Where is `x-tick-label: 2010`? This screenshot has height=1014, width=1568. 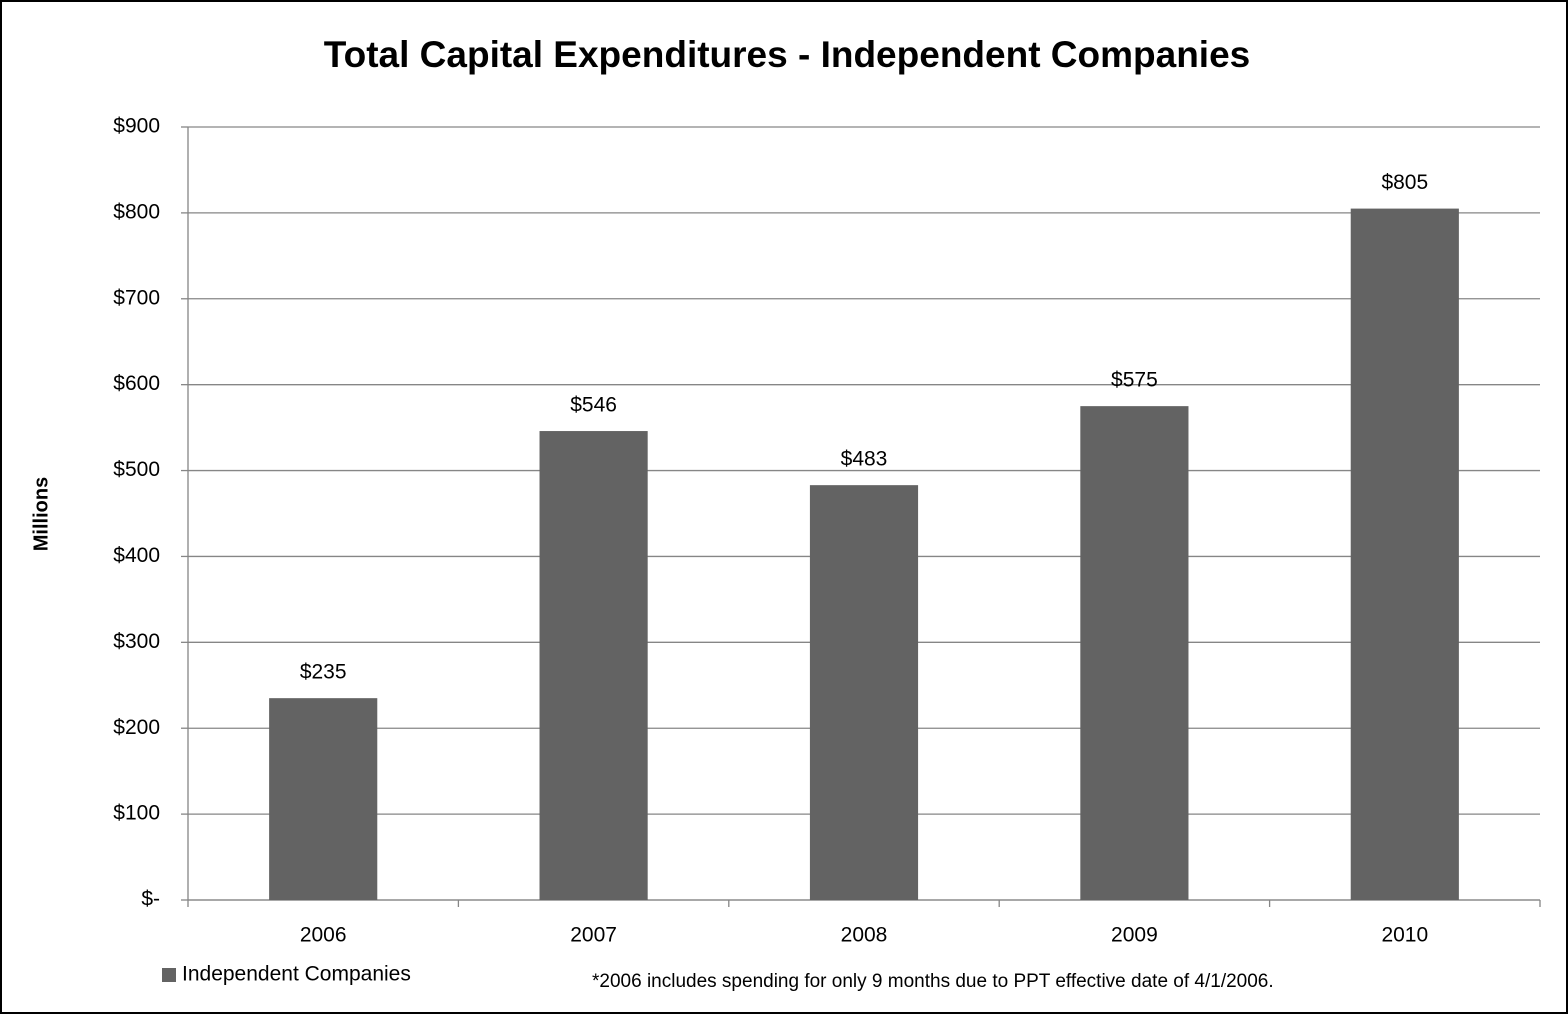
x-tick-label: 2010 is located at coordinates (1404, 935).